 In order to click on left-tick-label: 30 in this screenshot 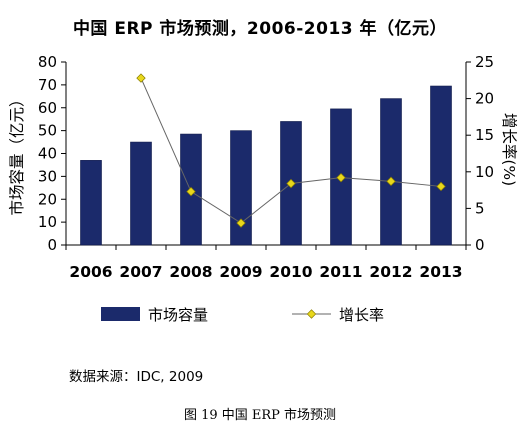, I will do `click(47, 176)`.